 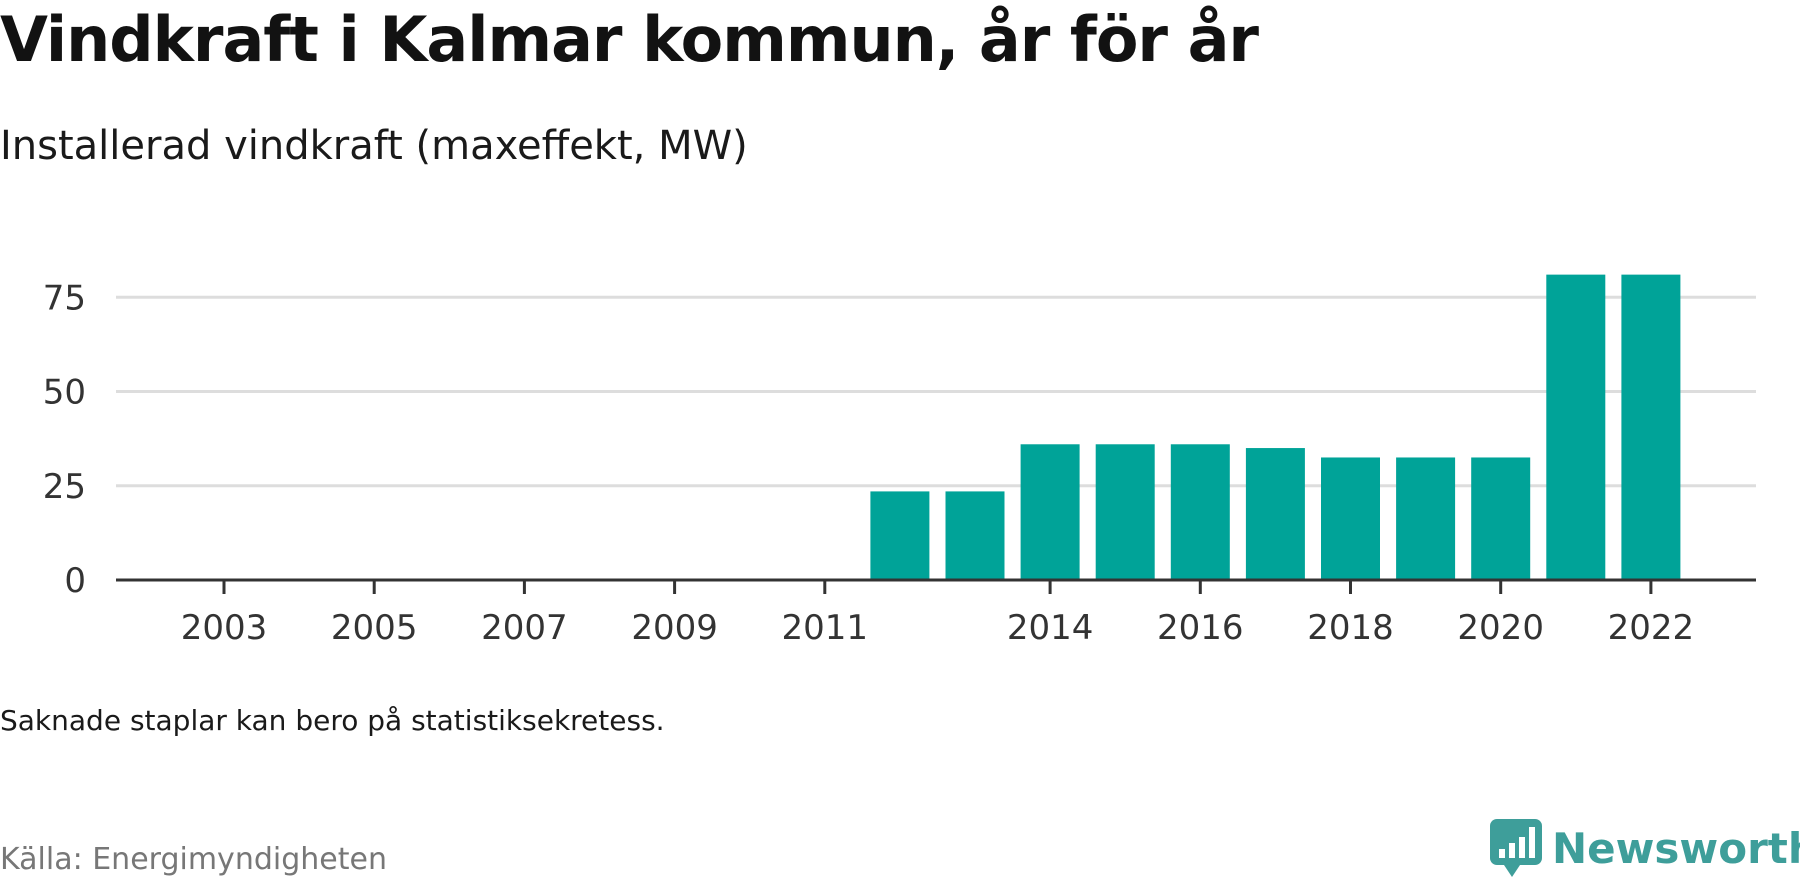 What do you see at coordinates (975, 535) in the screenshot?
I see `bar-2013` at bounding box center [975, 535].